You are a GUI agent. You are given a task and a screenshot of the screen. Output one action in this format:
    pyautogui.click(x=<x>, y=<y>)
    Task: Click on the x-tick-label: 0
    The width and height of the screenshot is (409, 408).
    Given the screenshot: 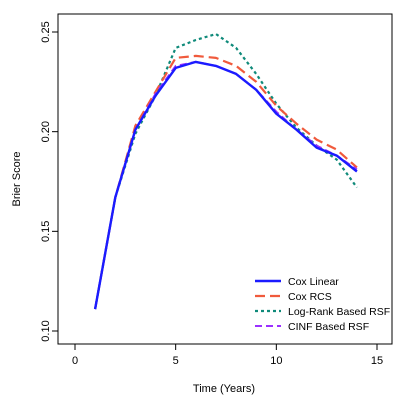 What is the action you would take?
    pyautogui.click(x=75, y=361)
    